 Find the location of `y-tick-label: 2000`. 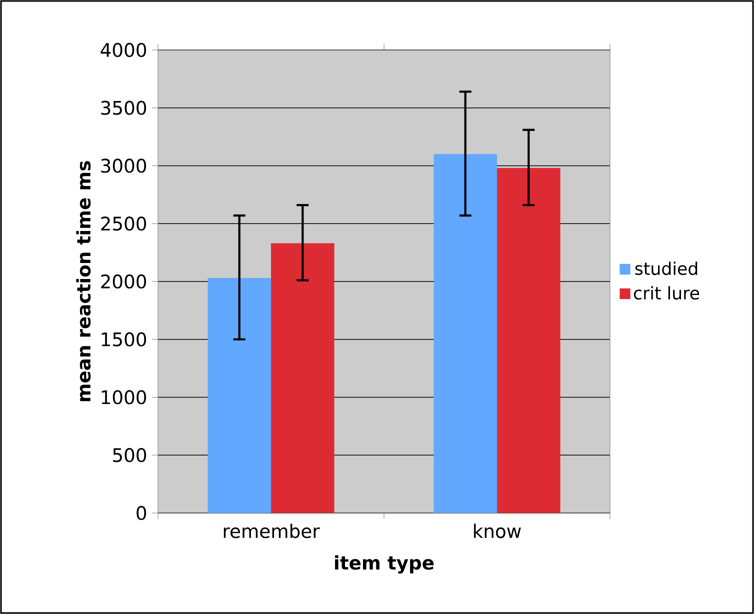

y-tick-label: 2000 is located at coordinates (123, 281).